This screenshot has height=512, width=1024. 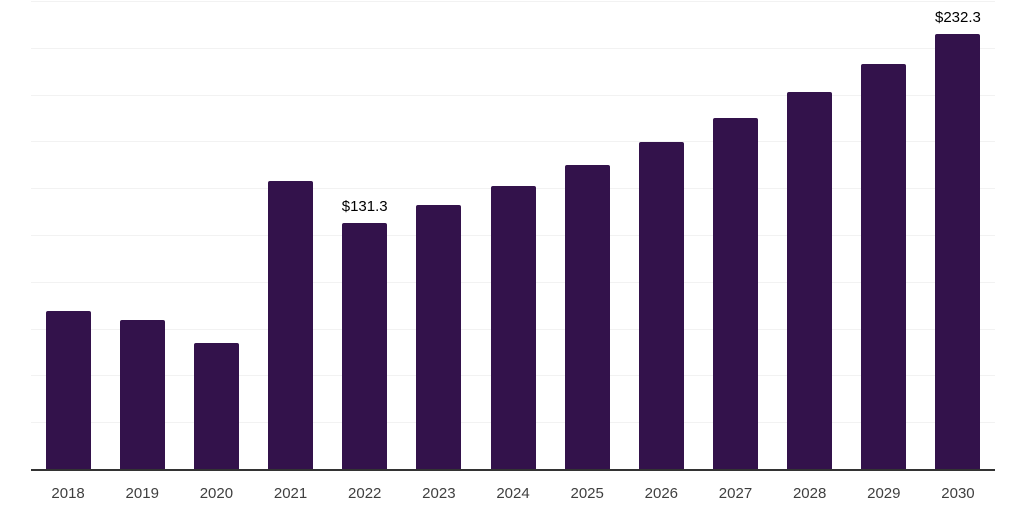 What do you see at coordinates (513, 493) in the screenshot?
I see `x-tick-label-2024: 2024` at bounding box center [513, 493].